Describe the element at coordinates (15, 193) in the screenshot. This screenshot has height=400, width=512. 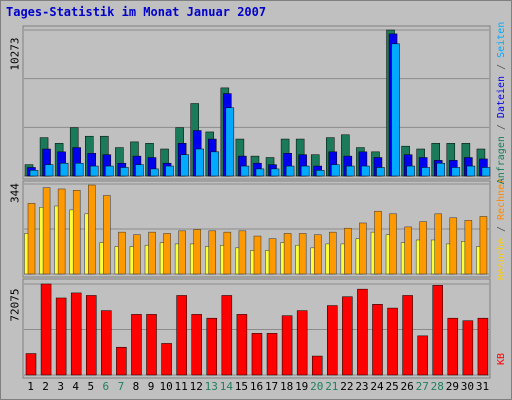
I see `y-max-label-visits: 344` at that location.